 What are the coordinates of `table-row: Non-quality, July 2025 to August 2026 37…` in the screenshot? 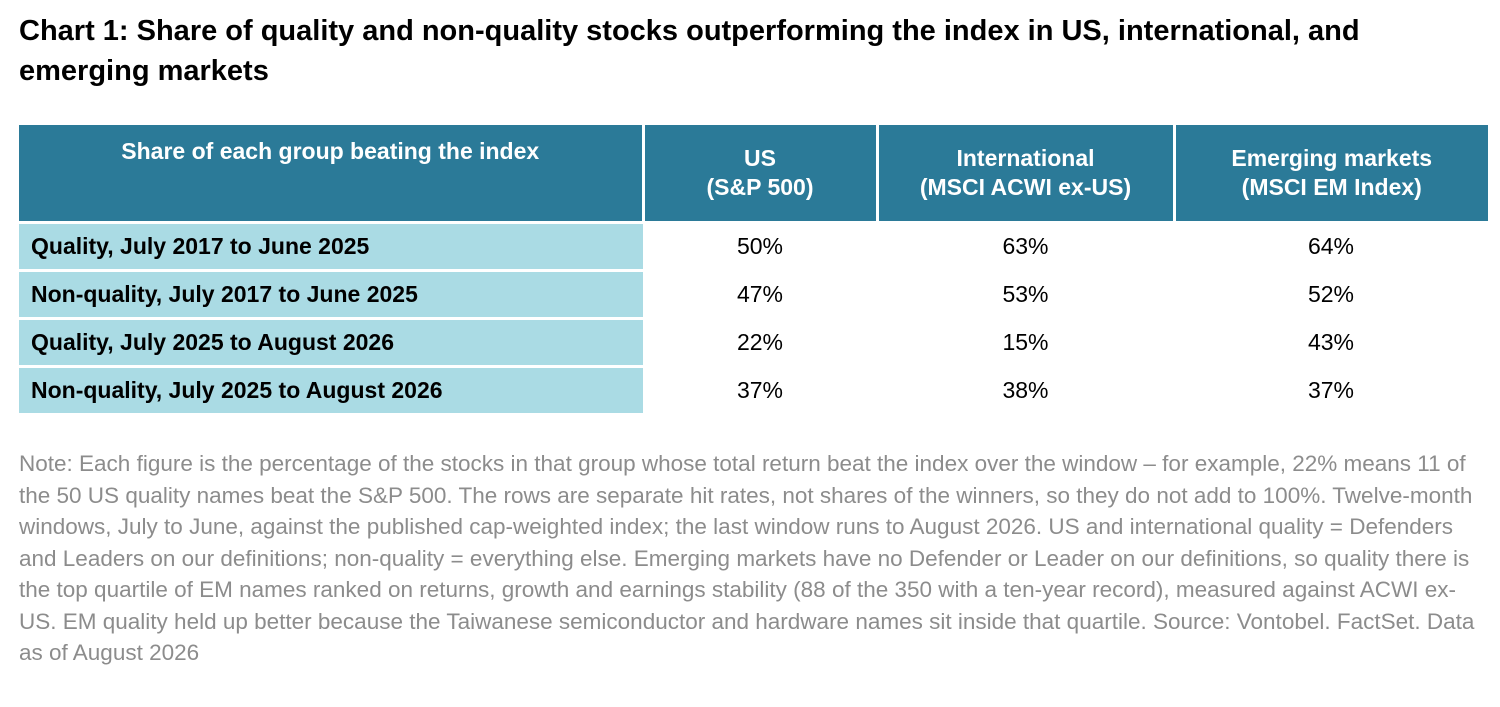 It's located at (753, 391).